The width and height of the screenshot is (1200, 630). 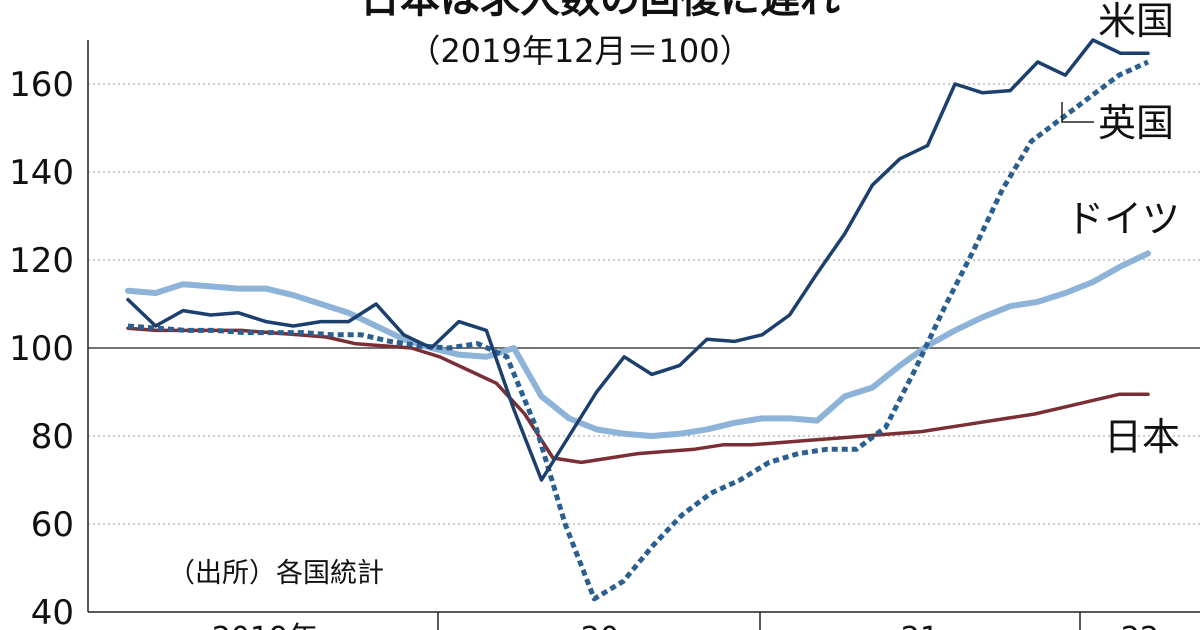 I want to click on y-tick-label: 40, so click(x=52, y=611).